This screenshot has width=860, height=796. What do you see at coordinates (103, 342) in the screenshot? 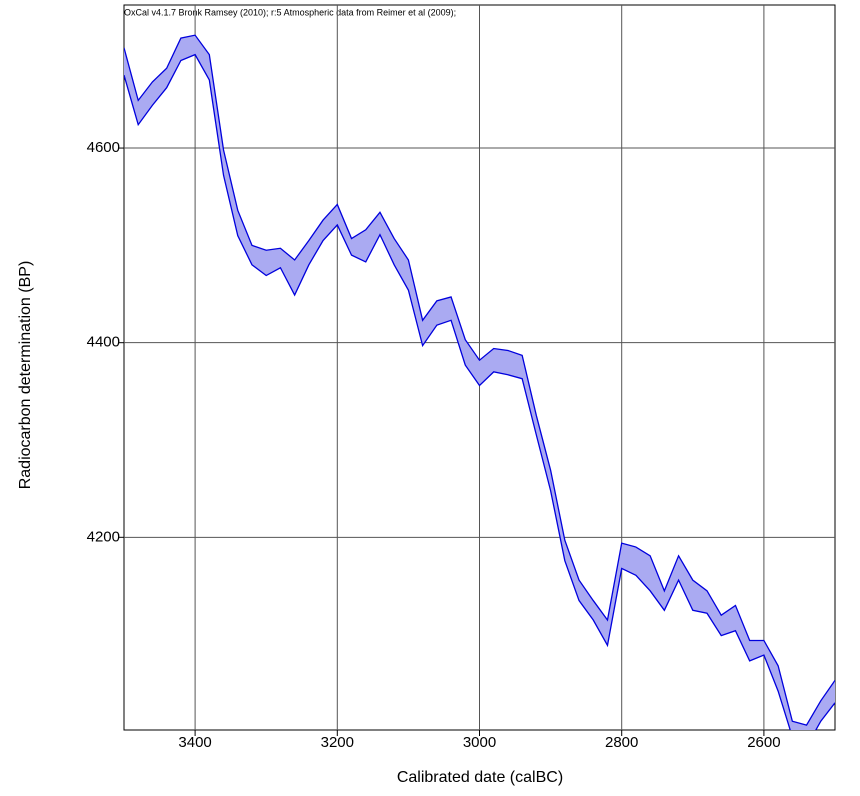
I see `y-tick-label: 4400` at bounding box center [103, 342].